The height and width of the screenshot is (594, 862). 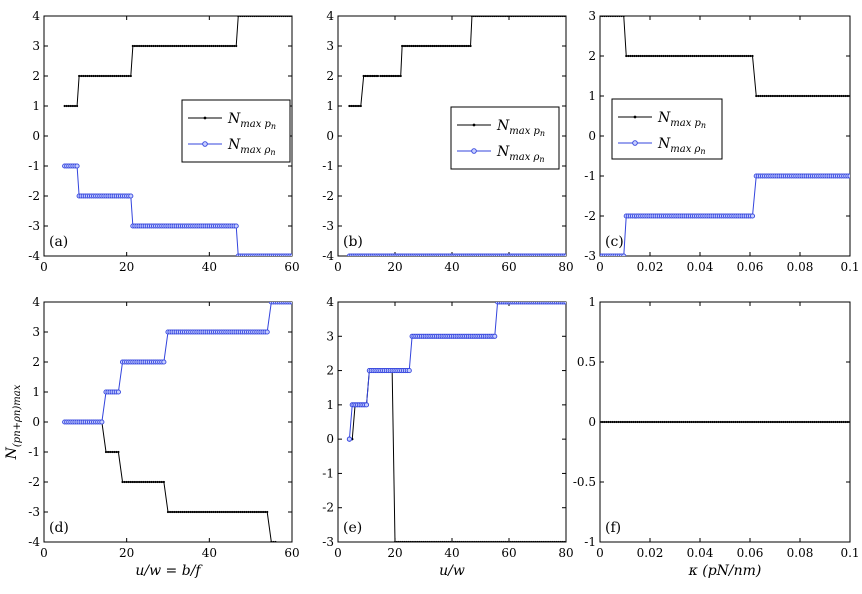 What do you see at coordinates (36, 332) in the screenshot?
I see `y-tick-label: 3` at bounding box center [36, 332].